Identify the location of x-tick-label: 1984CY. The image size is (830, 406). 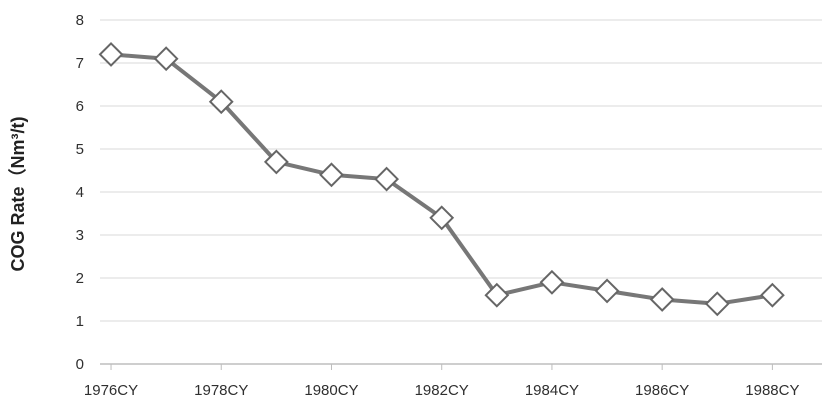
(552, 390).